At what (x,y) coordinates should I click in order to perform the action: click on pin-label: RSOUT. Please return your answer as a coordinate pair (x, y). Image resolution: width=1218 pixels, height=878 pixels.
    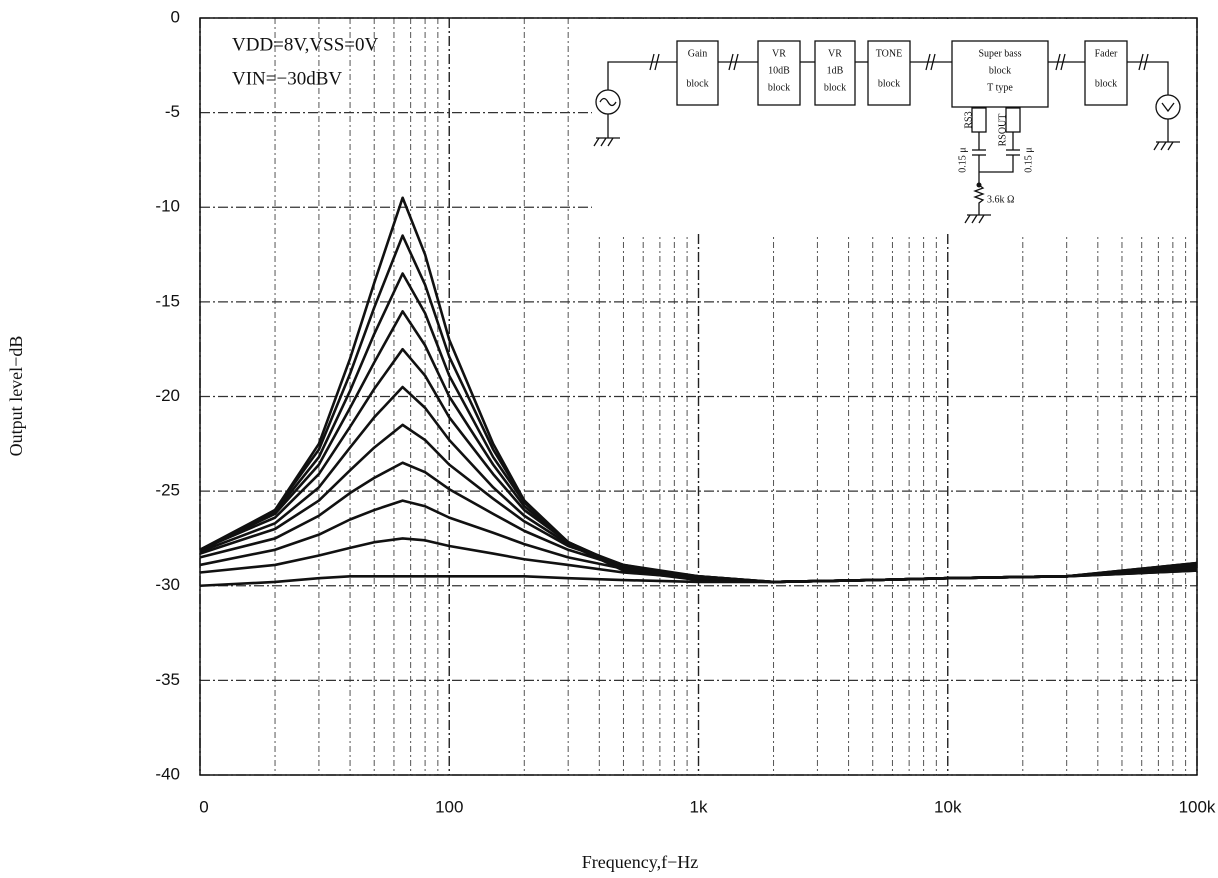
    Looking at the image, I should click on (1002, 130).